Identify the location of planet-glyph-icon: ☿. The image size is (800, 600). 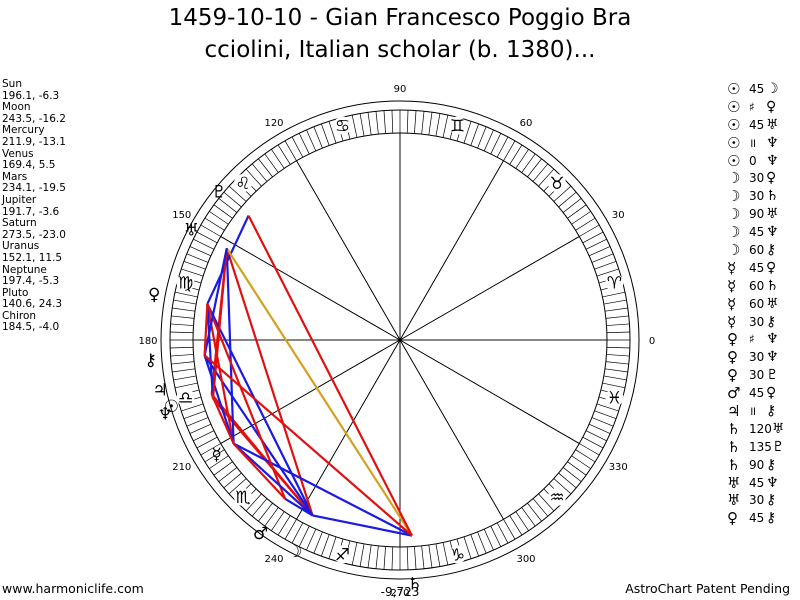
(216, 455).